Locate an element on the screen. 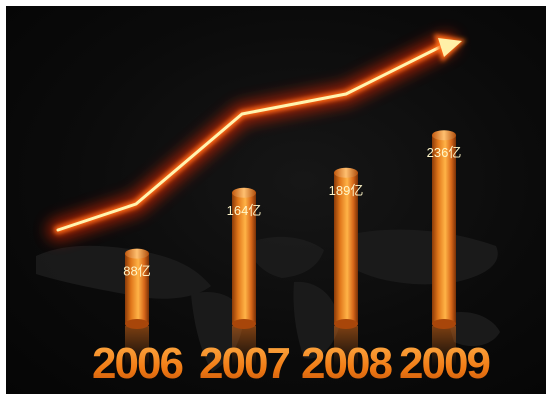  bar-2007 is located at coordinates (244, 276).